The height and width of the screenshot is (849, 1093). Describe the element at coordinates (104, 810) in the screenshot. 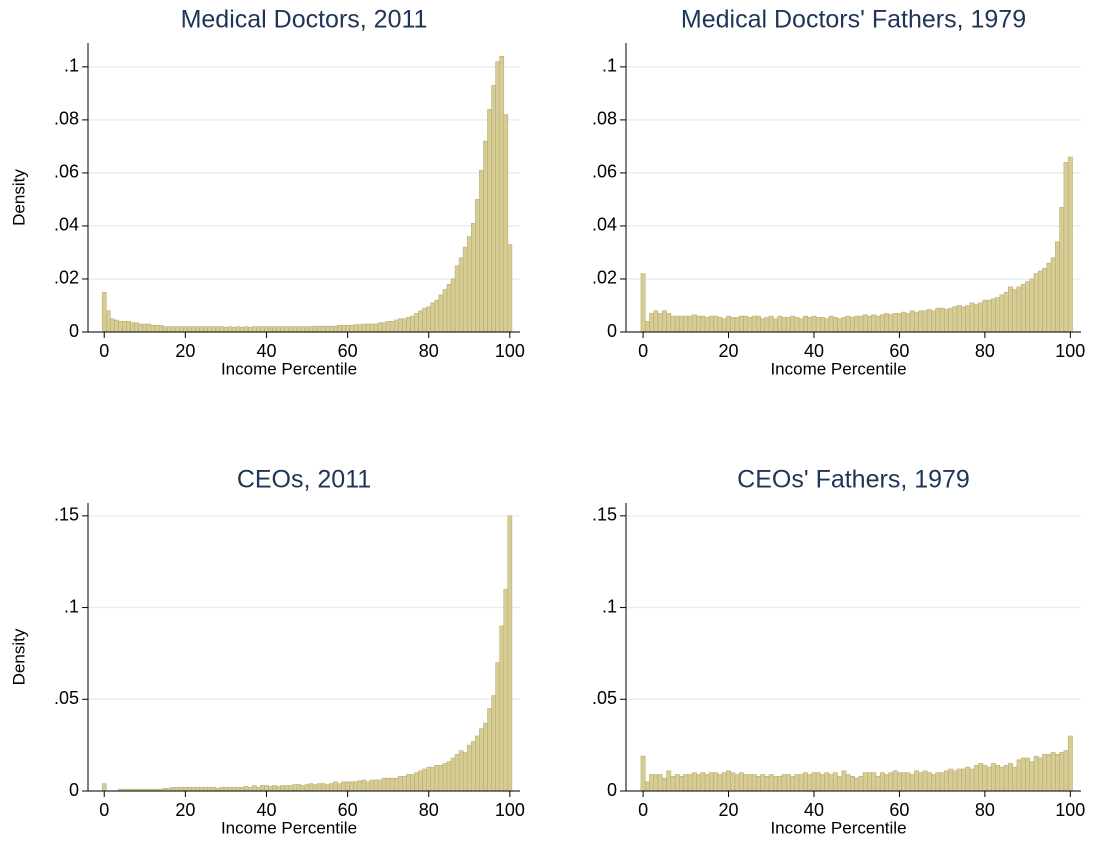

I see `x-tick-label: 0` at that location.